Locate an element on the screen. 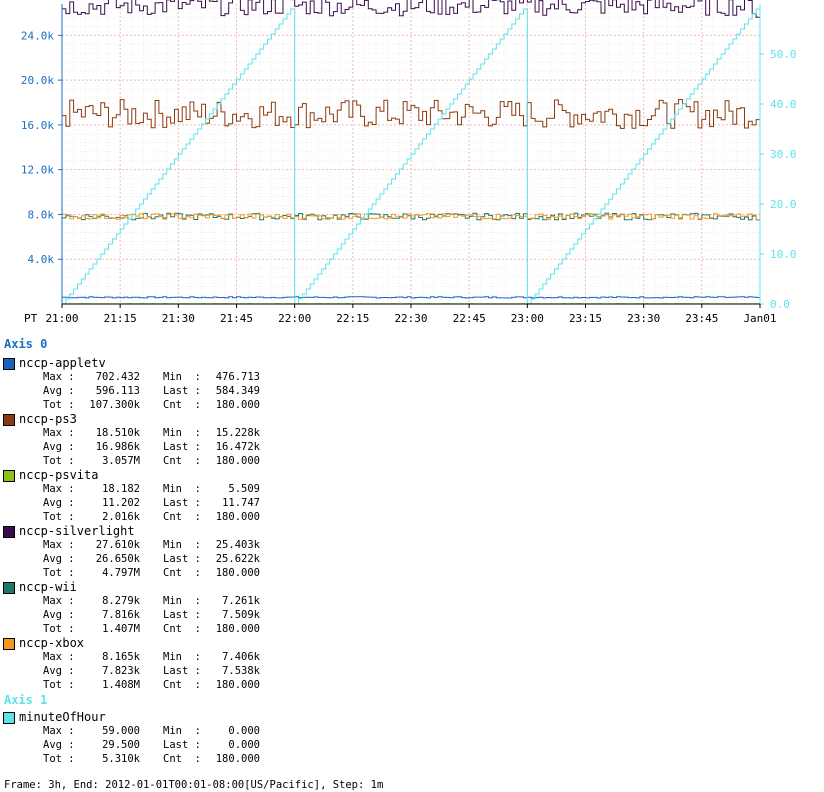 Image resolution: width=824 pixels, height=792 pixels. legend-swatch-nccp-wii is located at coordinates (9, 588).